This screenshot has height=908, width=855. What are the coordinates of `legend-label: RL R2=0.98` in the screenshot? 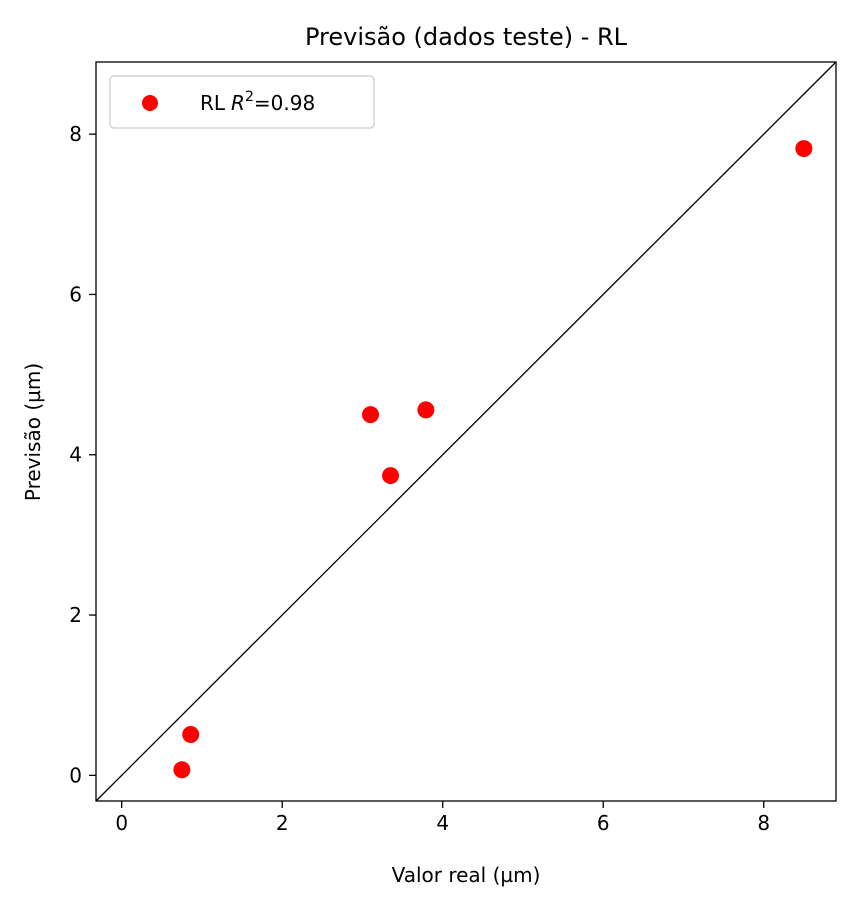 It's located at (257, 102).